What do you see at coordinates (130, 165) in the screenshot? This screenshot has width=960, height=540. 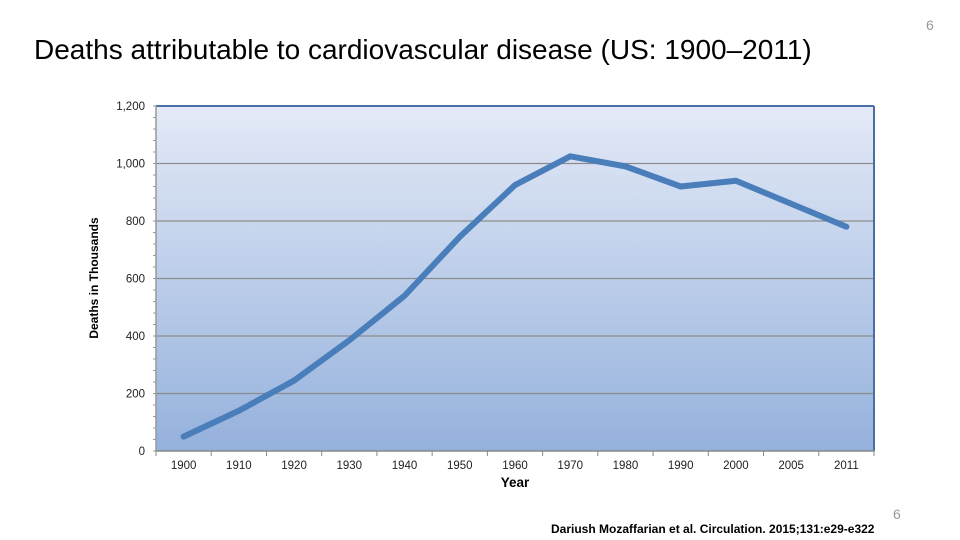 I see `y-tick-label: 1,000` at bounding box center [130, 165].